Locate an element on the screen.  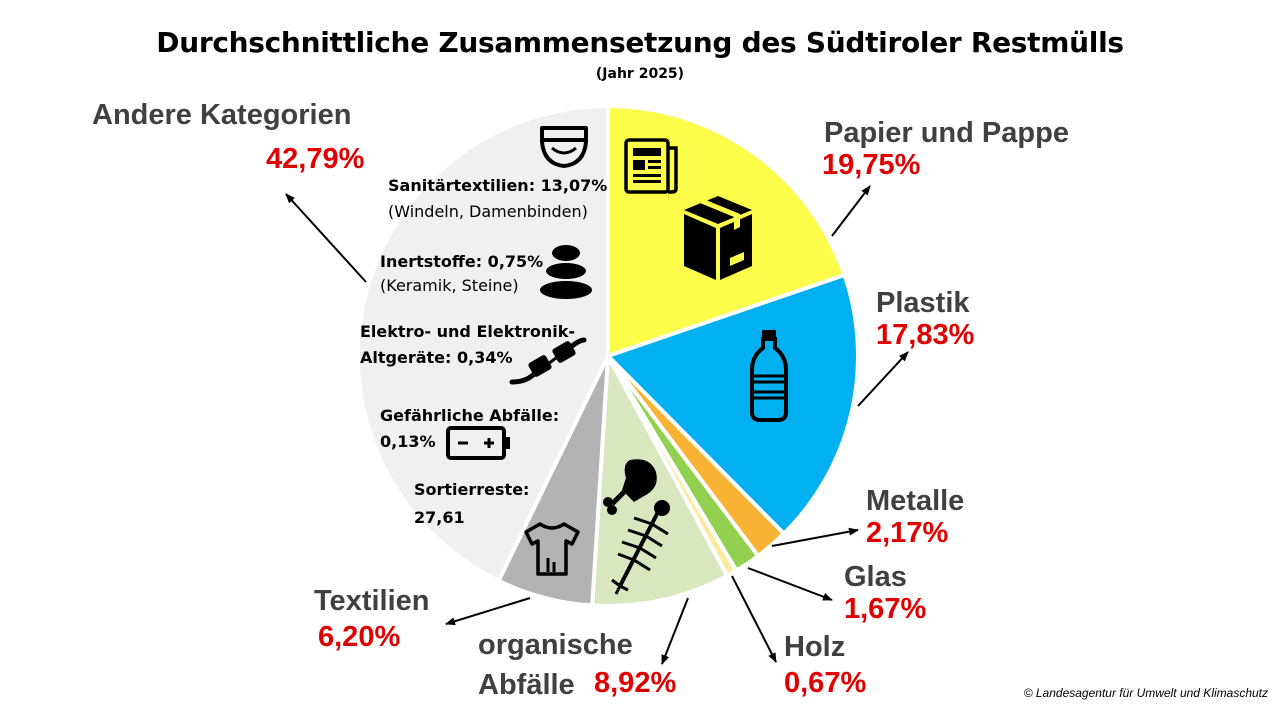
arrow-andere is located at coordinates (326, 238).